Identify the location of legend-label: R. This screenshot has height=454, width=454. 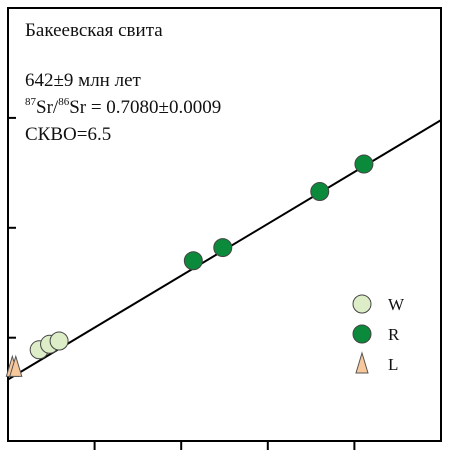
(394, 334).